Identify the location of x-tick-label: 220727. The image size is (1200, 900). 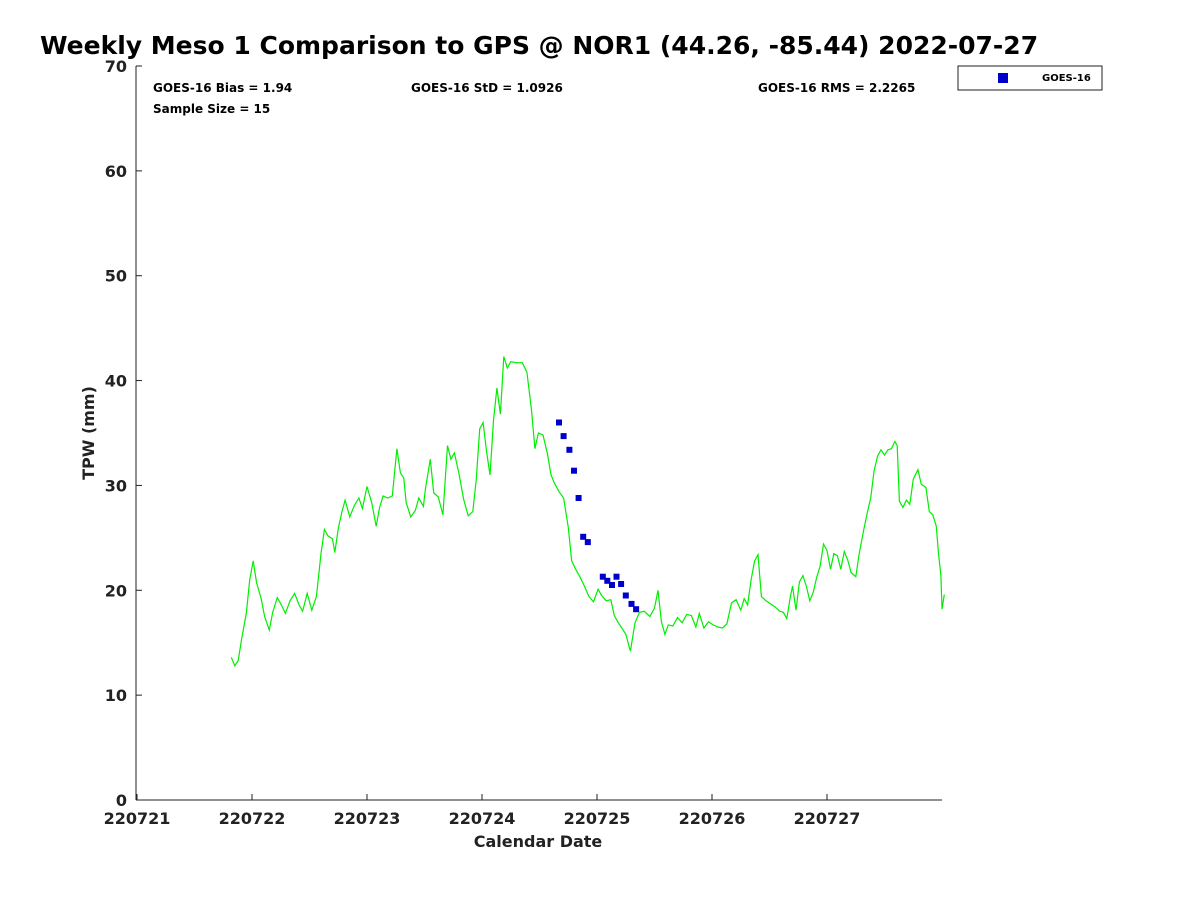
(827, 818).